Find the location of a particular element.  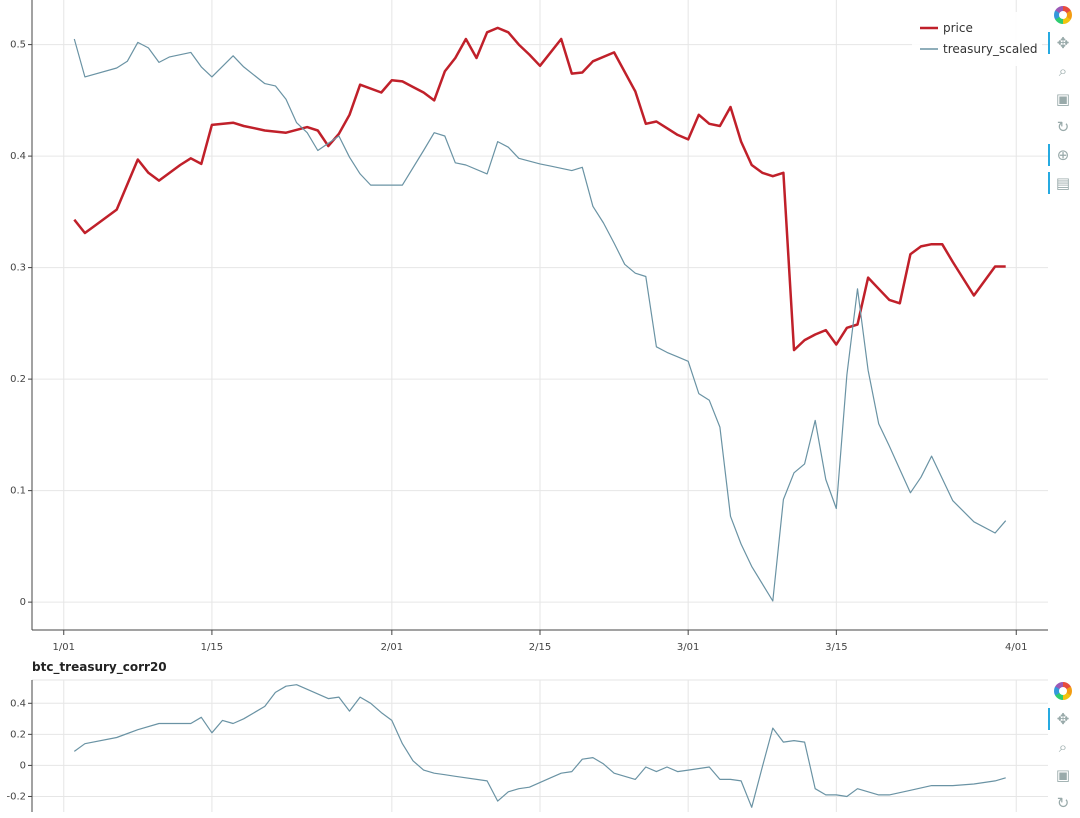

legend-label: price is located at coordinates (958, 28).